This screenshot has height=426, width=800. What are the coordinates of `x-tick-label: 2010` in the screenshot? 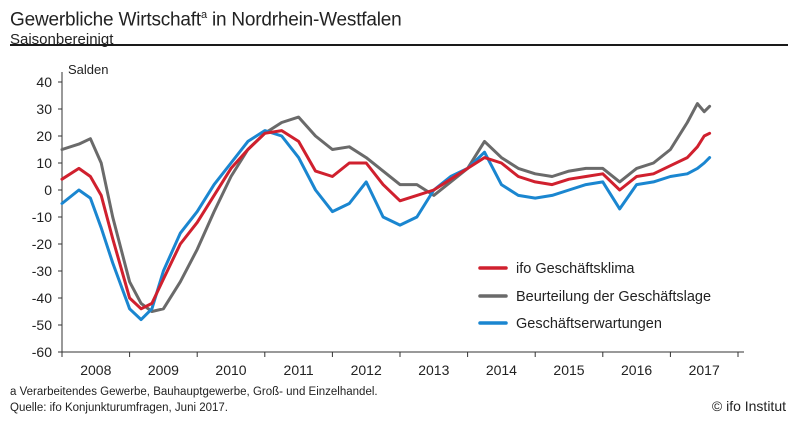 It's located at (230, 370).